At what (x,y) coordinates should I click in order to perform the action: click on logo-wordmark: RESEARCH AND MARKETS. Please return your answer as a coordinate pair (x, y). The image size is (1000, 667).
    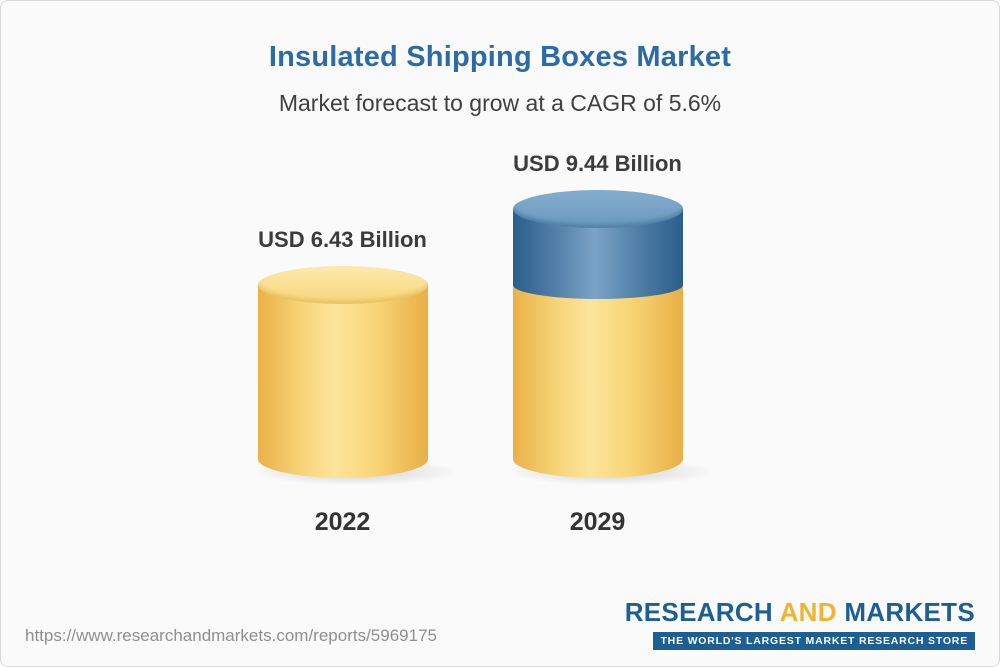
    Looking at the image, I should click on (800, 612).